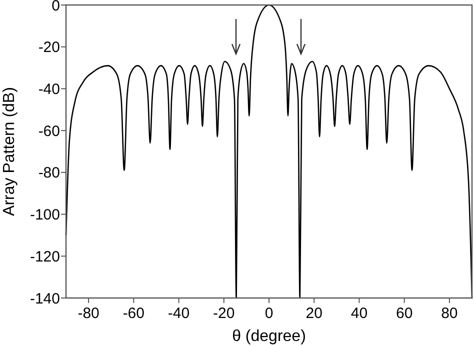 The width and height of the screenshot is (474, 346). What do you see at coordinates (49, 47) in the screenshot?
I see `y-tick-label: -20` at bounding box center [49, 47].